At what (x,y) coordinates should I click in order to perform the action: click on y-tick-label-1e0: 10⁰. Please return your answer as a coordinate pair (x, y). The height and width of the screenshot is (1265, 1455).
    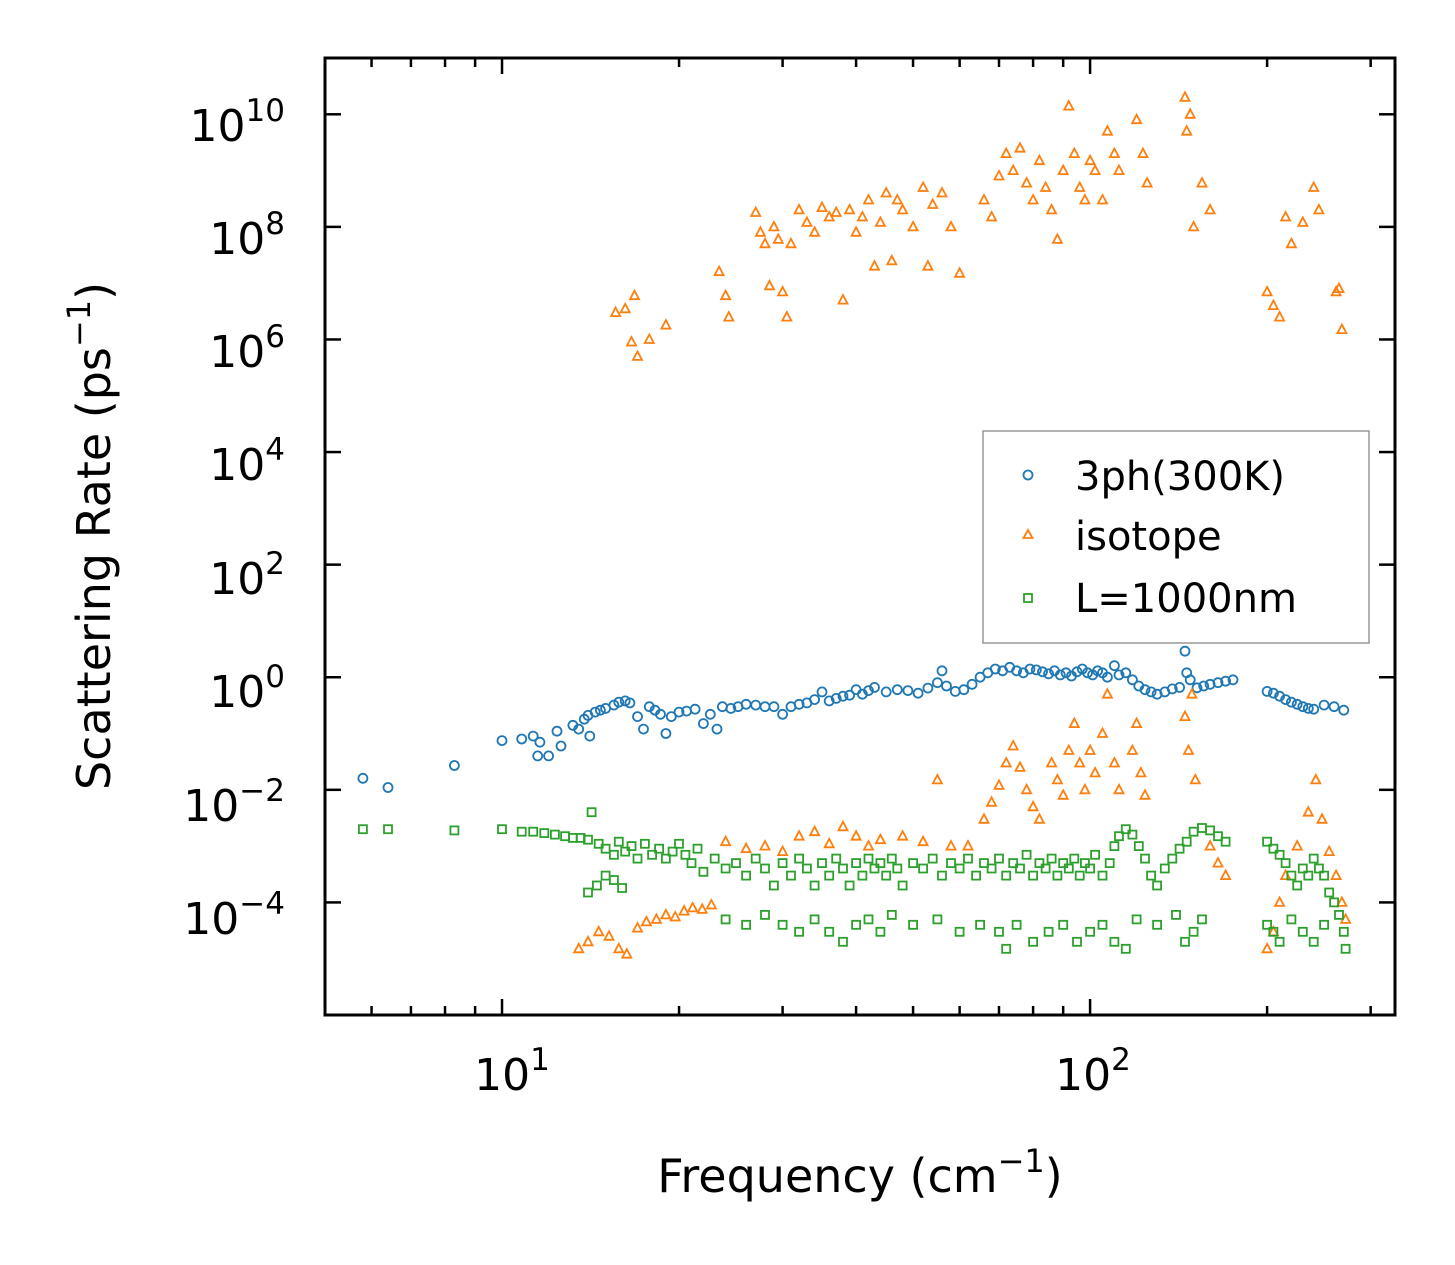
    Looking at the image, I should click on (247, 688).